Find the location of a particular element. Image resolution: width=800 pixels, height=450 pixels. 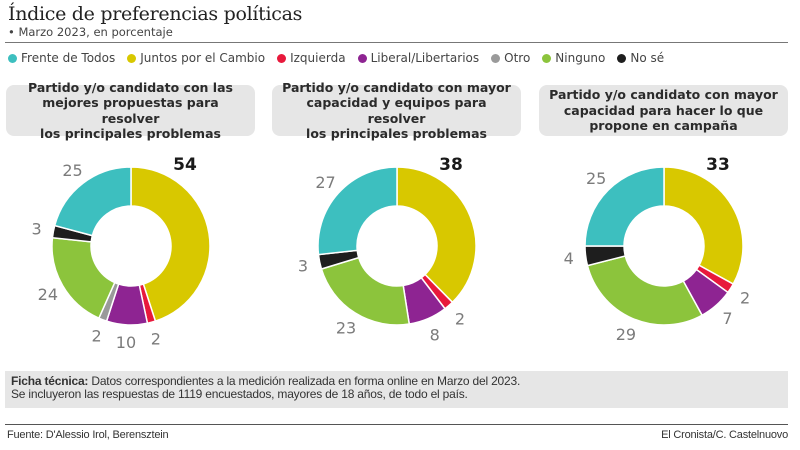

label-jxc: 38 is located at coordinates (451, 165).